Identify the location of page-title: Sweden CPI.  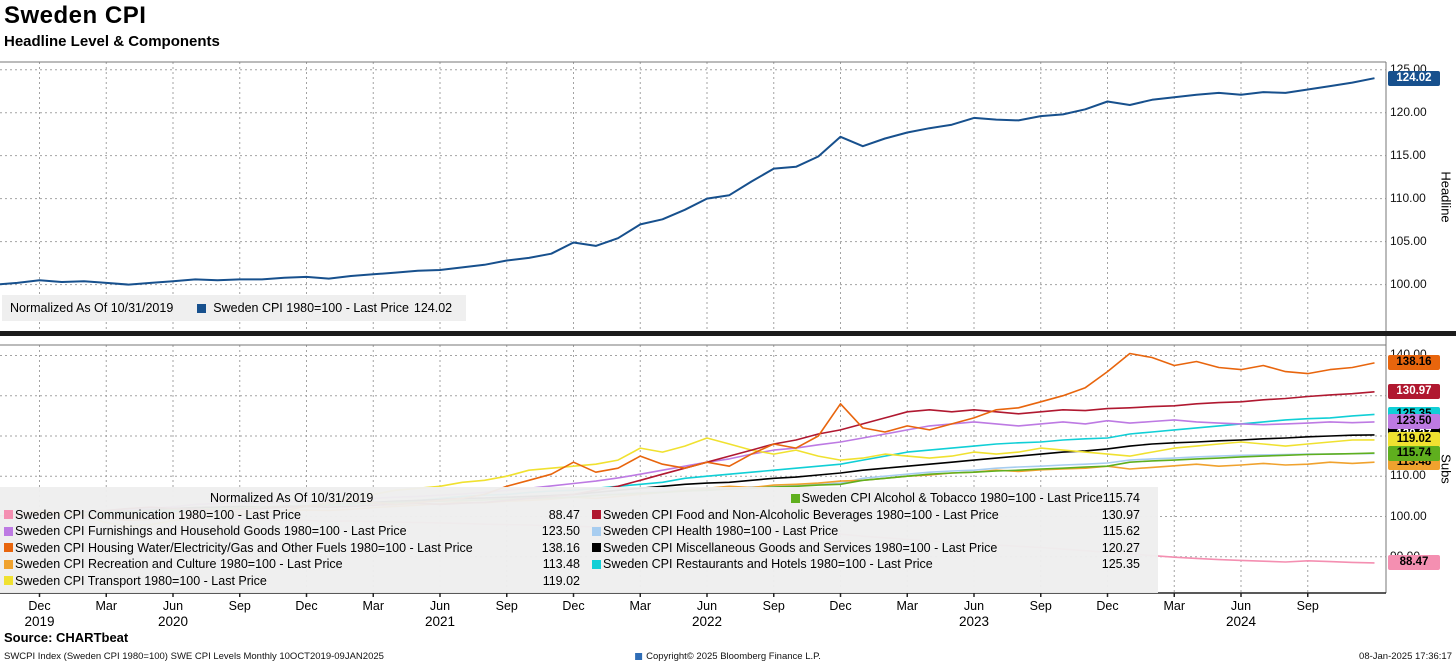
(75, 15).